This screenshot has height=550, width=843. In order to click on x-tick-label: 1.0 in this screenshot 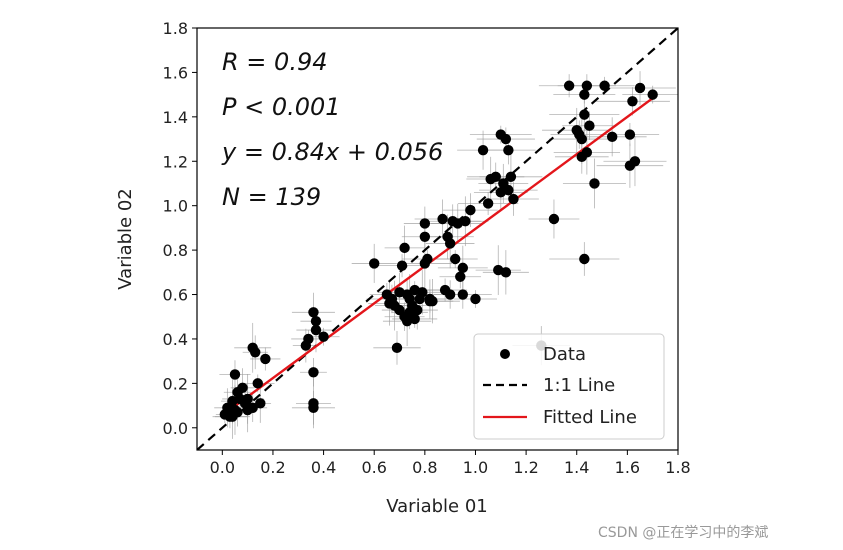, I will do `click(475, 467)`.